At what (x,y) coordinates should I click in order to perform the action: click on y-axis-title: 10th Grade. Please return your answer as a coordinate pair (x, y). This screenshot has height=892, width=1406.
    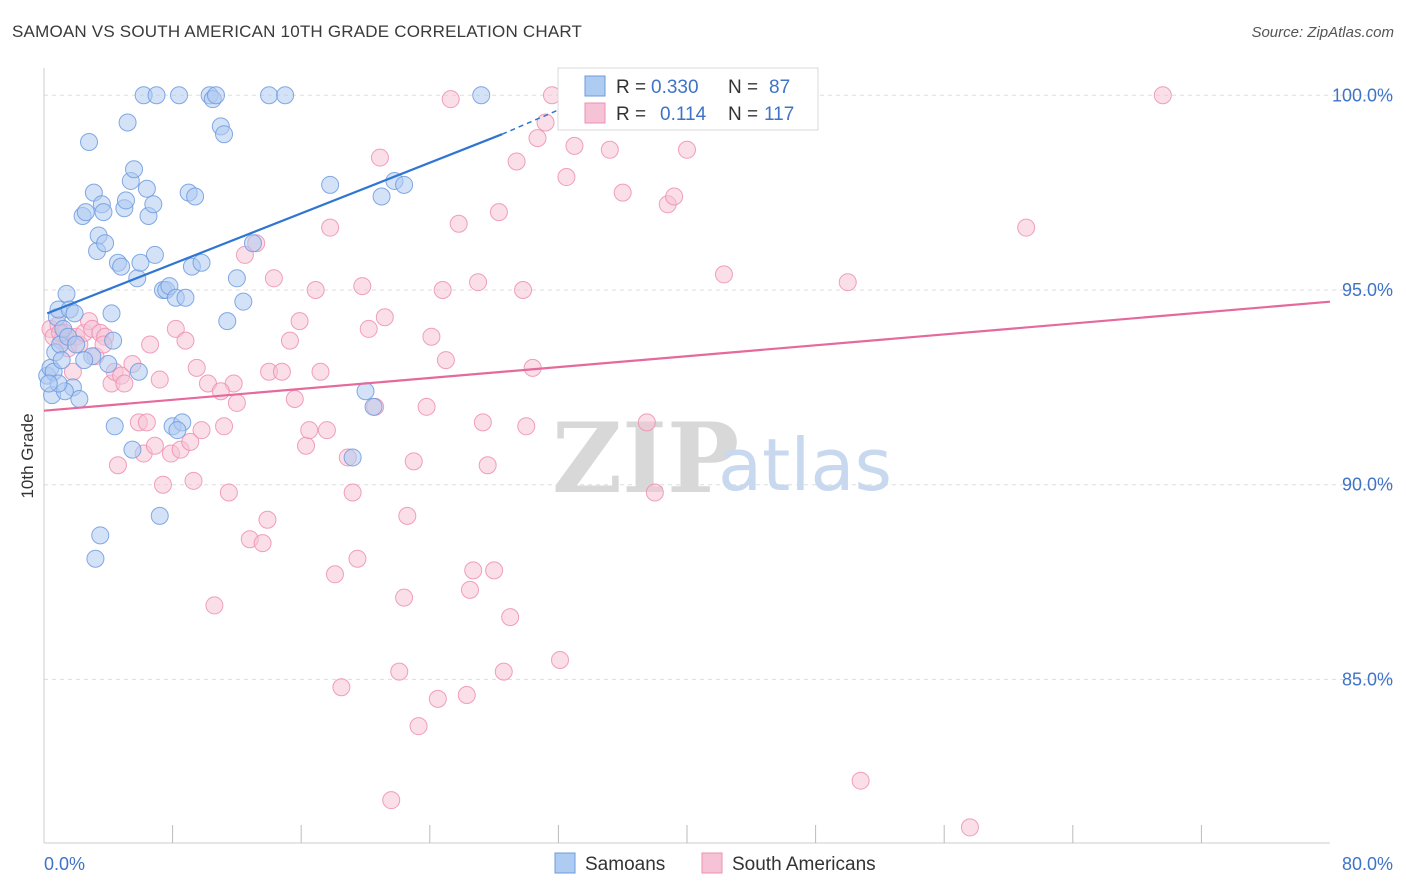
    Looking at the image, I should click on (27, 455).